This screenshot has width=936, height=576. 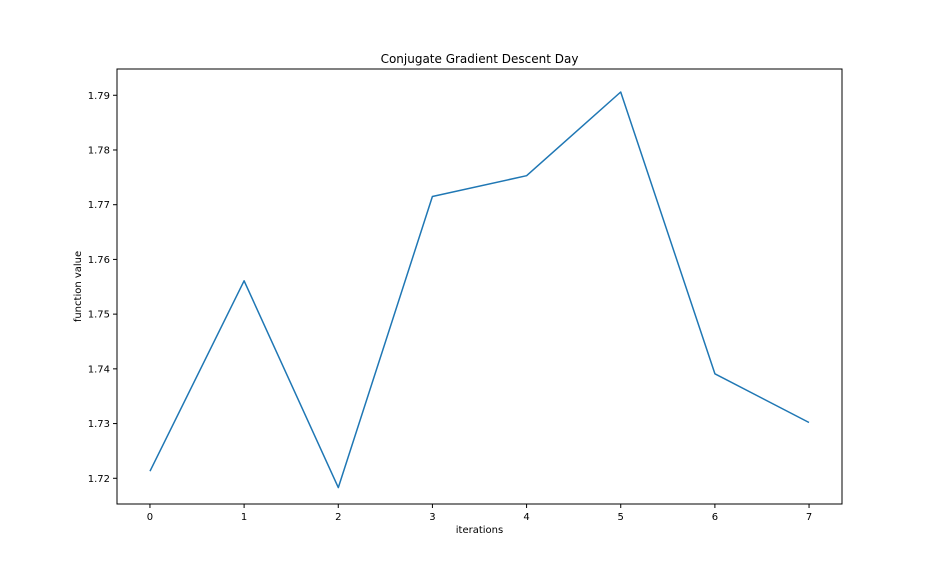 What do you see at coordinates (479, 513) in the screenshot?
I see `x-axis: 0 1 2 3 4 5 6 7` at bounding box center [479, 513].